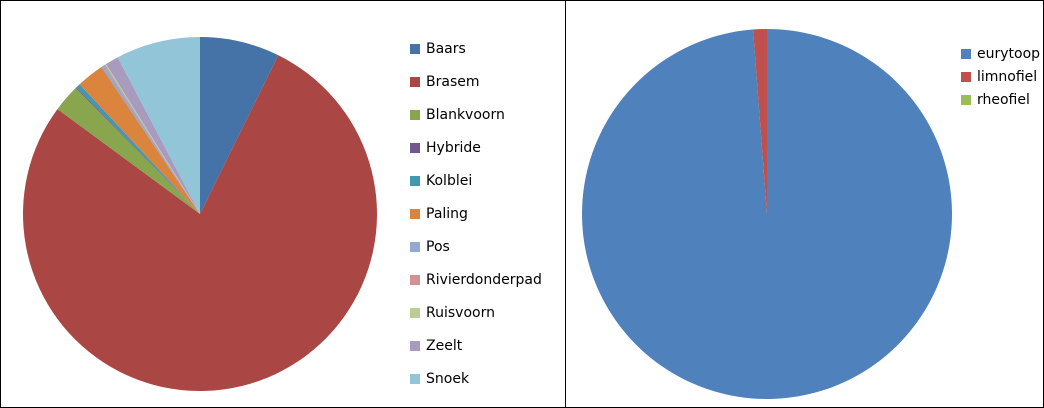  Describe the element at coordinates (484, 280) in the screenshot. I see `legend-label: Rivierdonderpad` at that location.